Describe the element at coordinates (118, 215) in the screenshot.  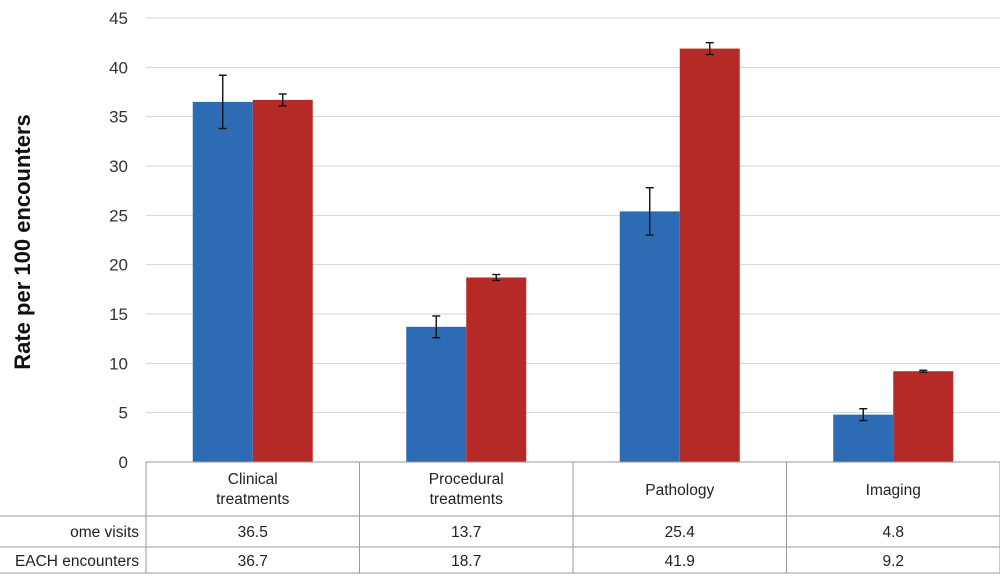
I see `y-tick-label: 25` at that location.